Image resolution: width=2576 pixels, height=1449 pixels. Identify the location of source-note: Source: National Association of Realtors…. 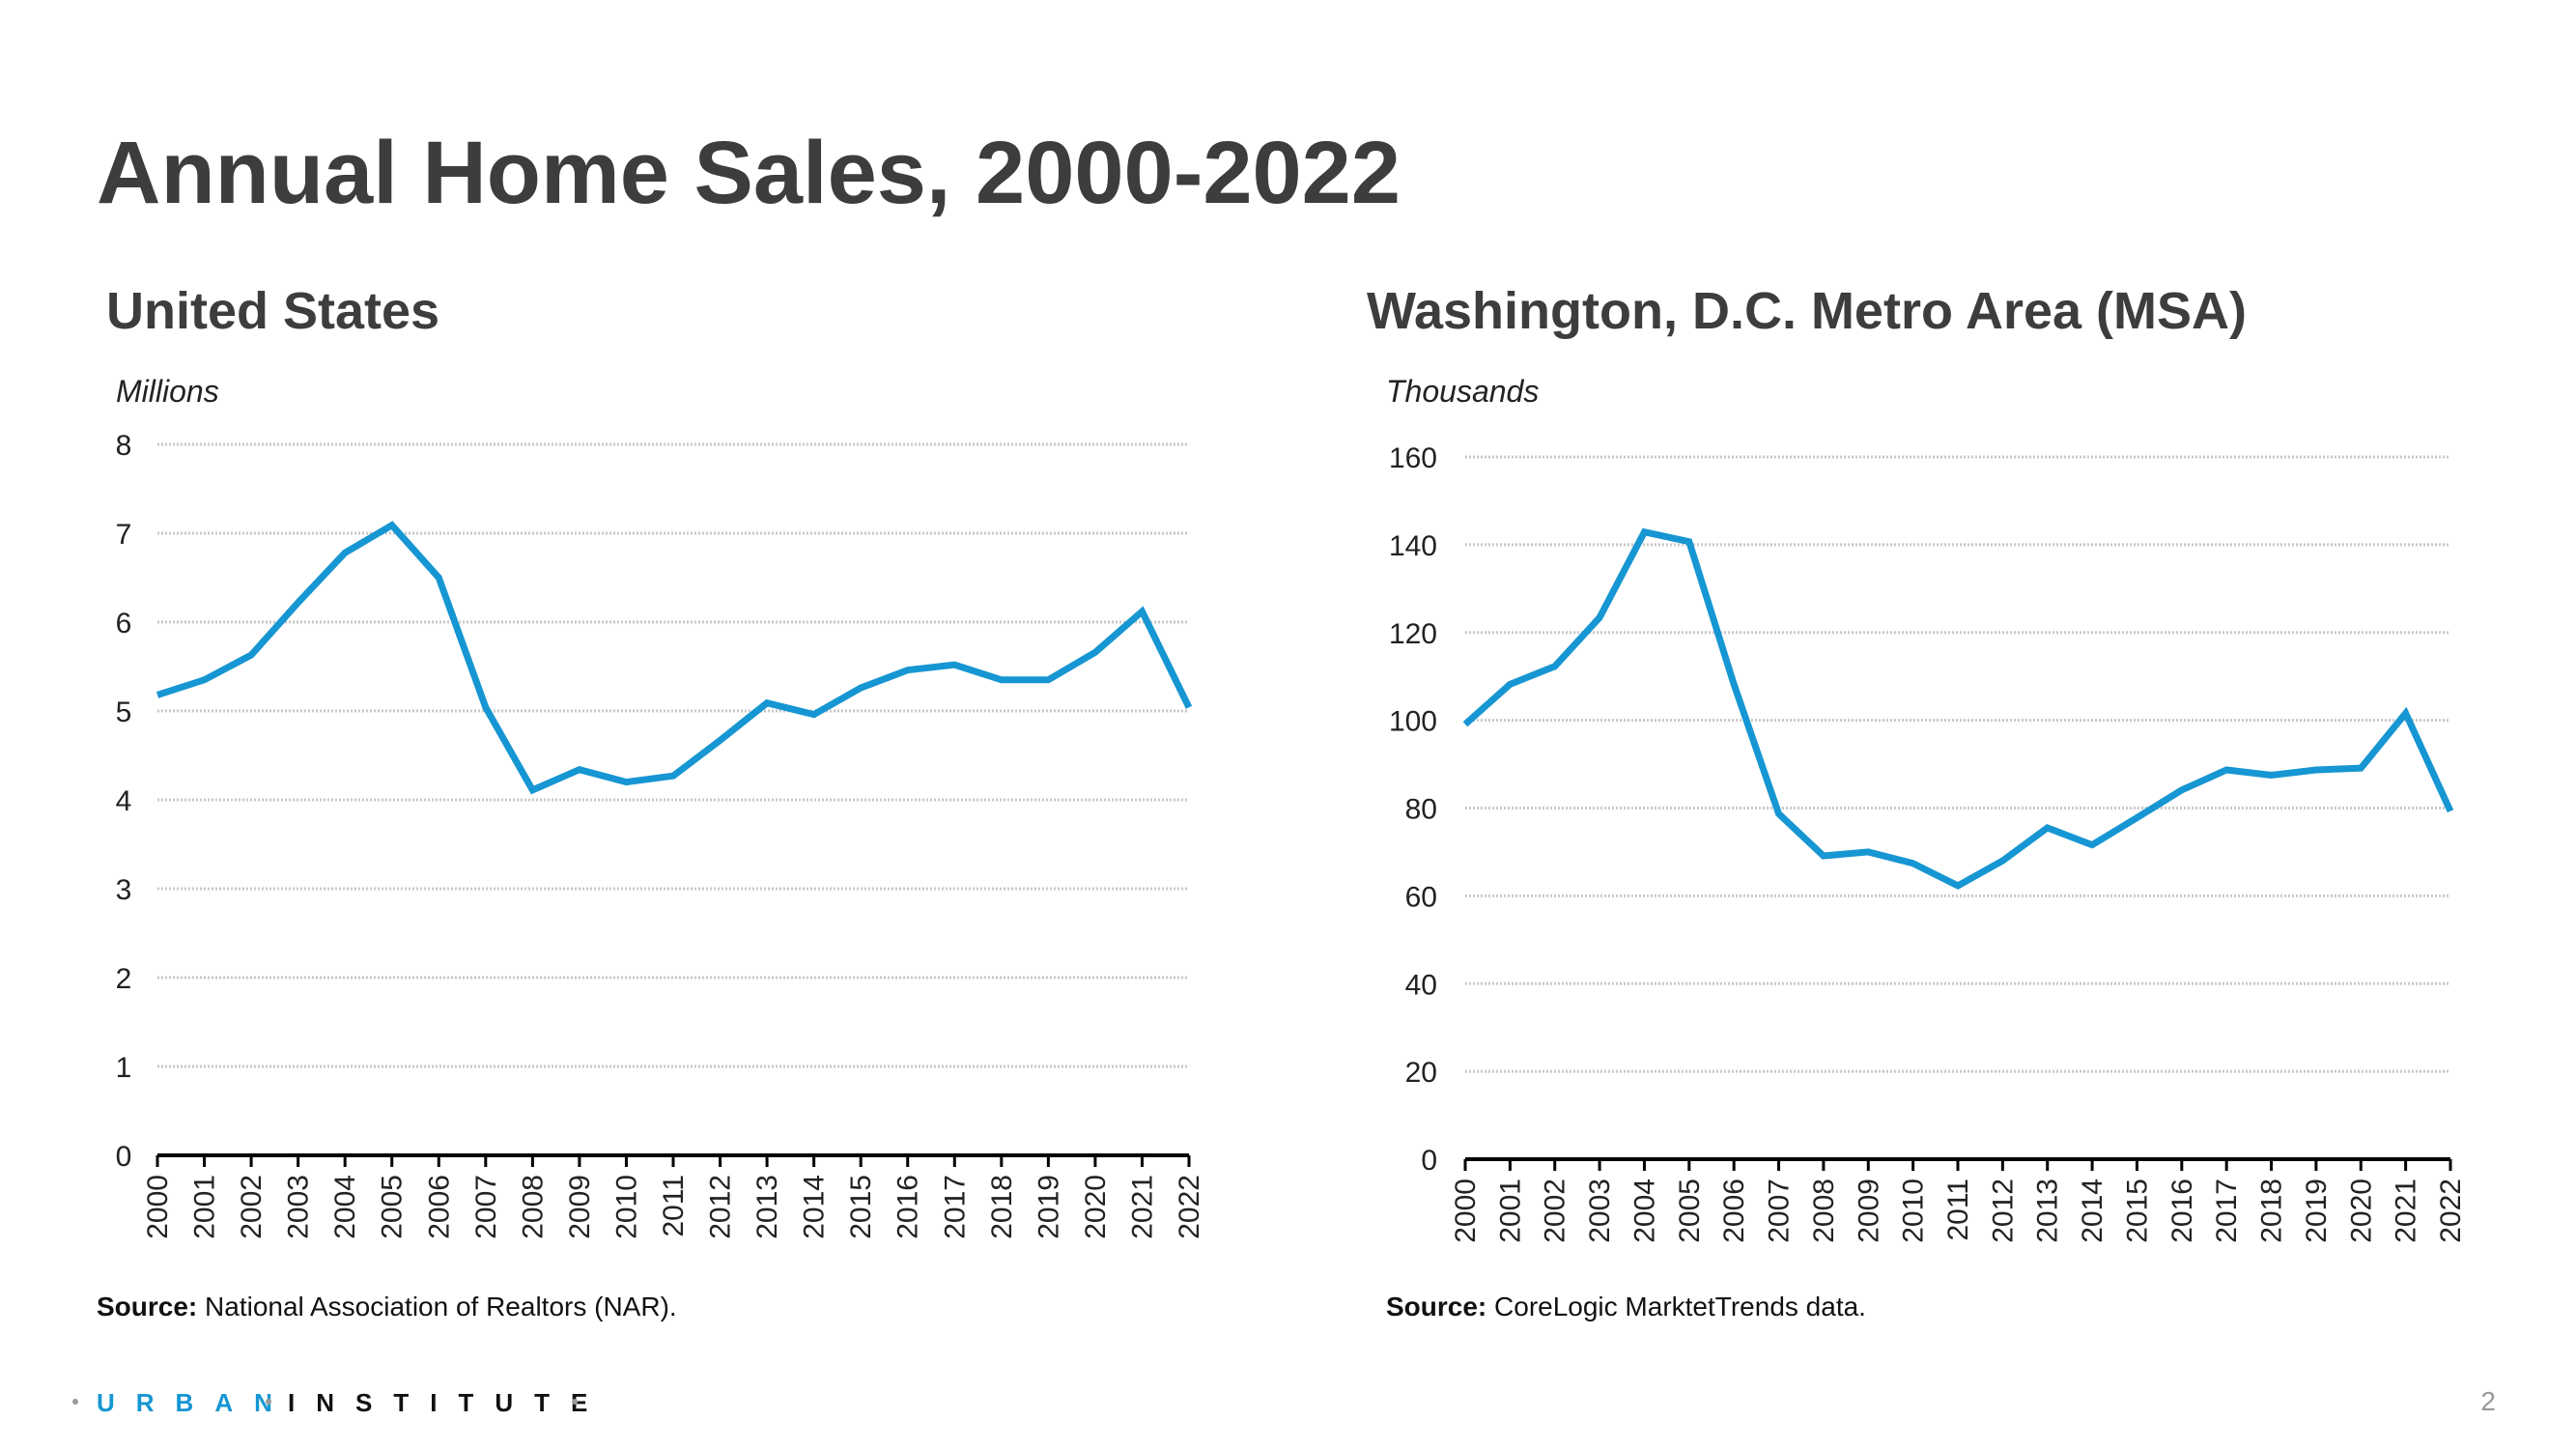
(387, 1306).